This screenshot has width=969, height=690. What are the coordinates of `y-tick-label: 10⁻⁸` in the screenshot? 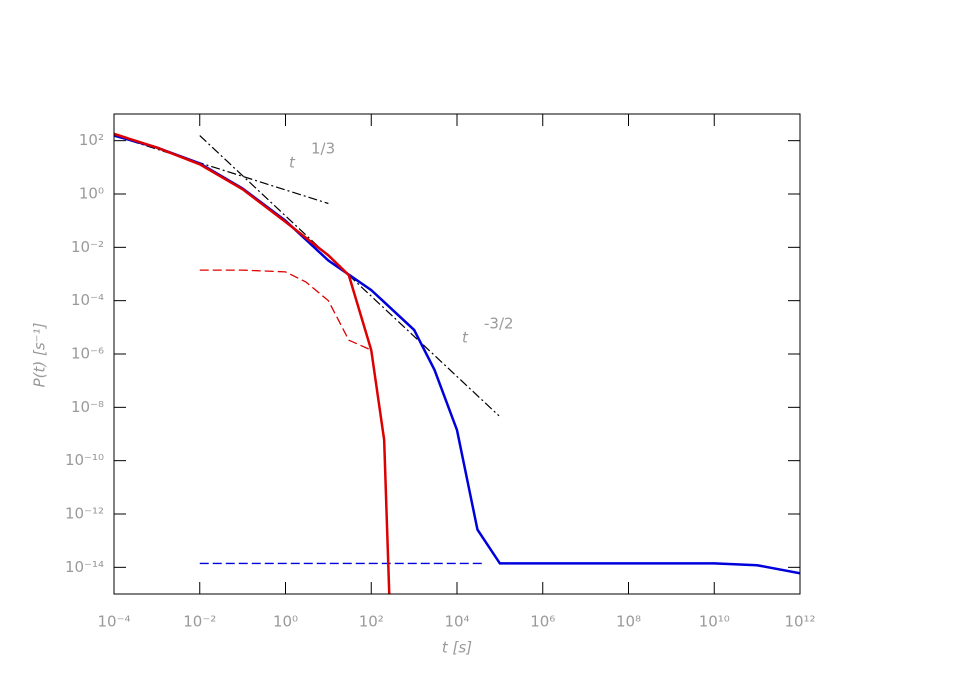 It's located at (87, 407).